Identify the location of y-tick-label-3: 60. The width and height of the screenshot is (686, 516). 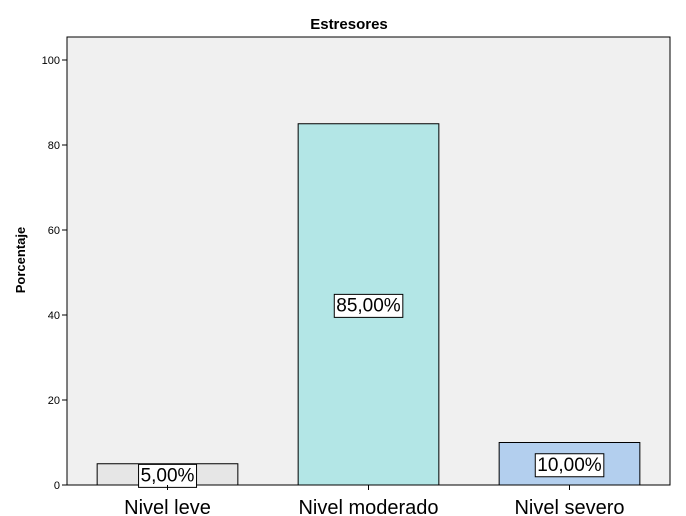
(54, 231).